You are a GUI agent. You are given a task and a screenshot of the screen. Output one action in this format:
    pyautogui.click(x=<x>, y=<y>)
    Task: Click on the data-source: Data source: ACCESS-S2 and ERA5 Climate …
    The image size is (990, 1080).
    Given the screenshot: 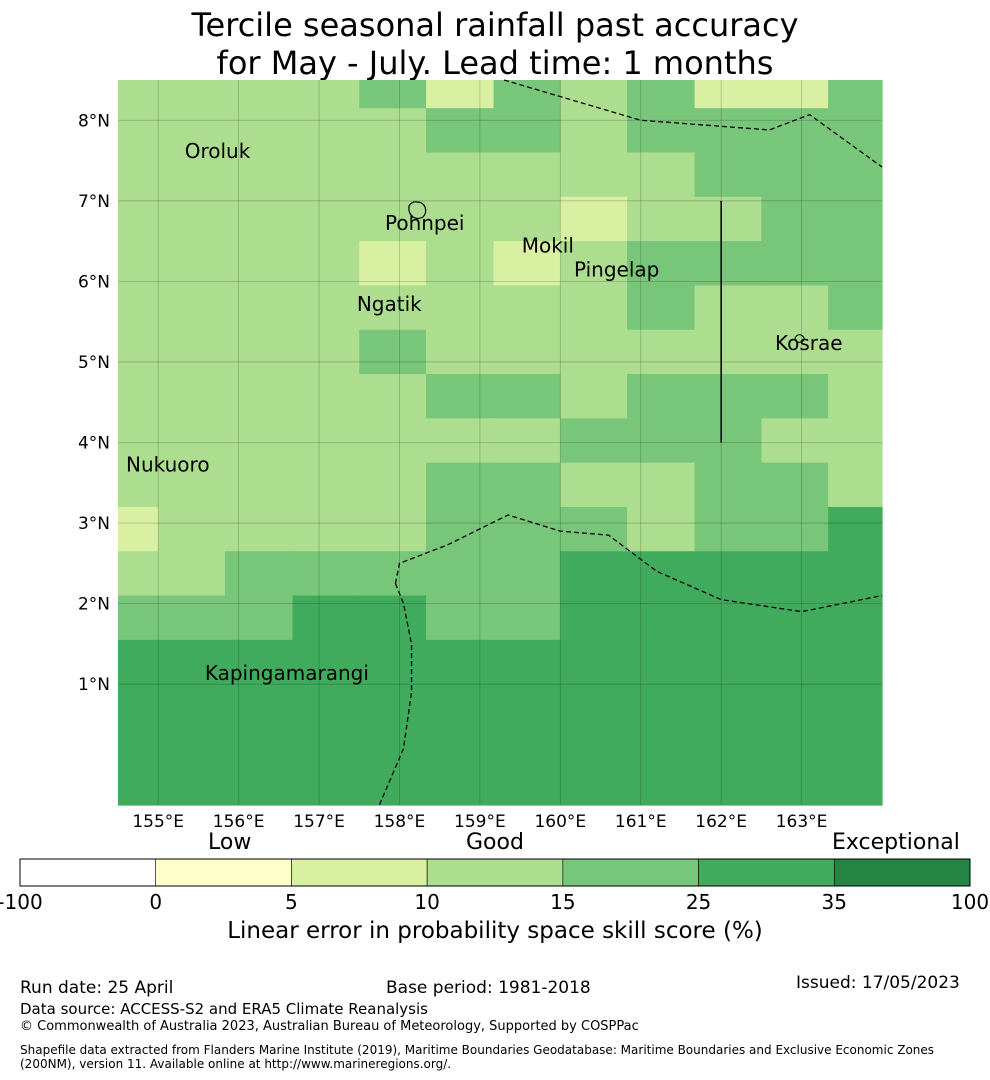 What is the action you would take?
    pyautogui.click(x=224, y=1009)
    